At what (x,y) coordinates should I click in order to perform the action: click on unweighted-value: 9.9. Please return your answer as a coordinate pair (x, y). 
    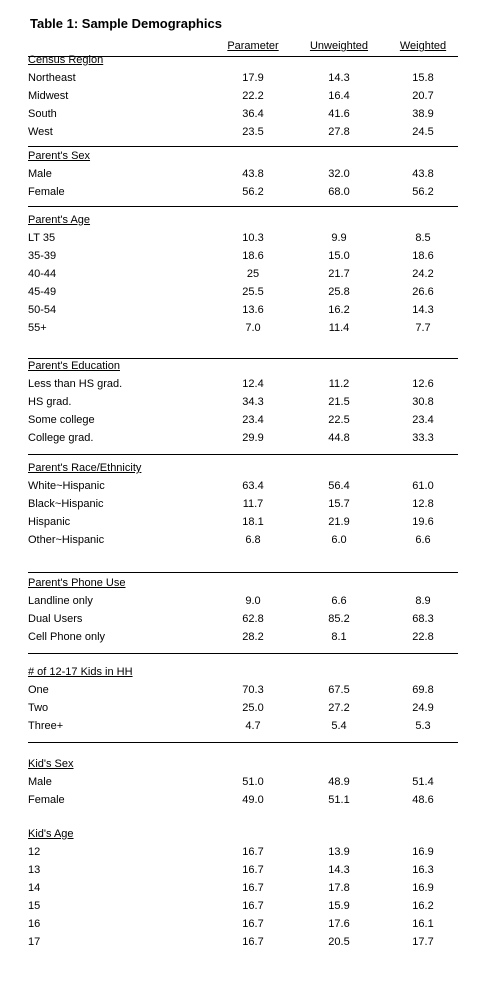
    Looking at the image, I should click on (339, 238).